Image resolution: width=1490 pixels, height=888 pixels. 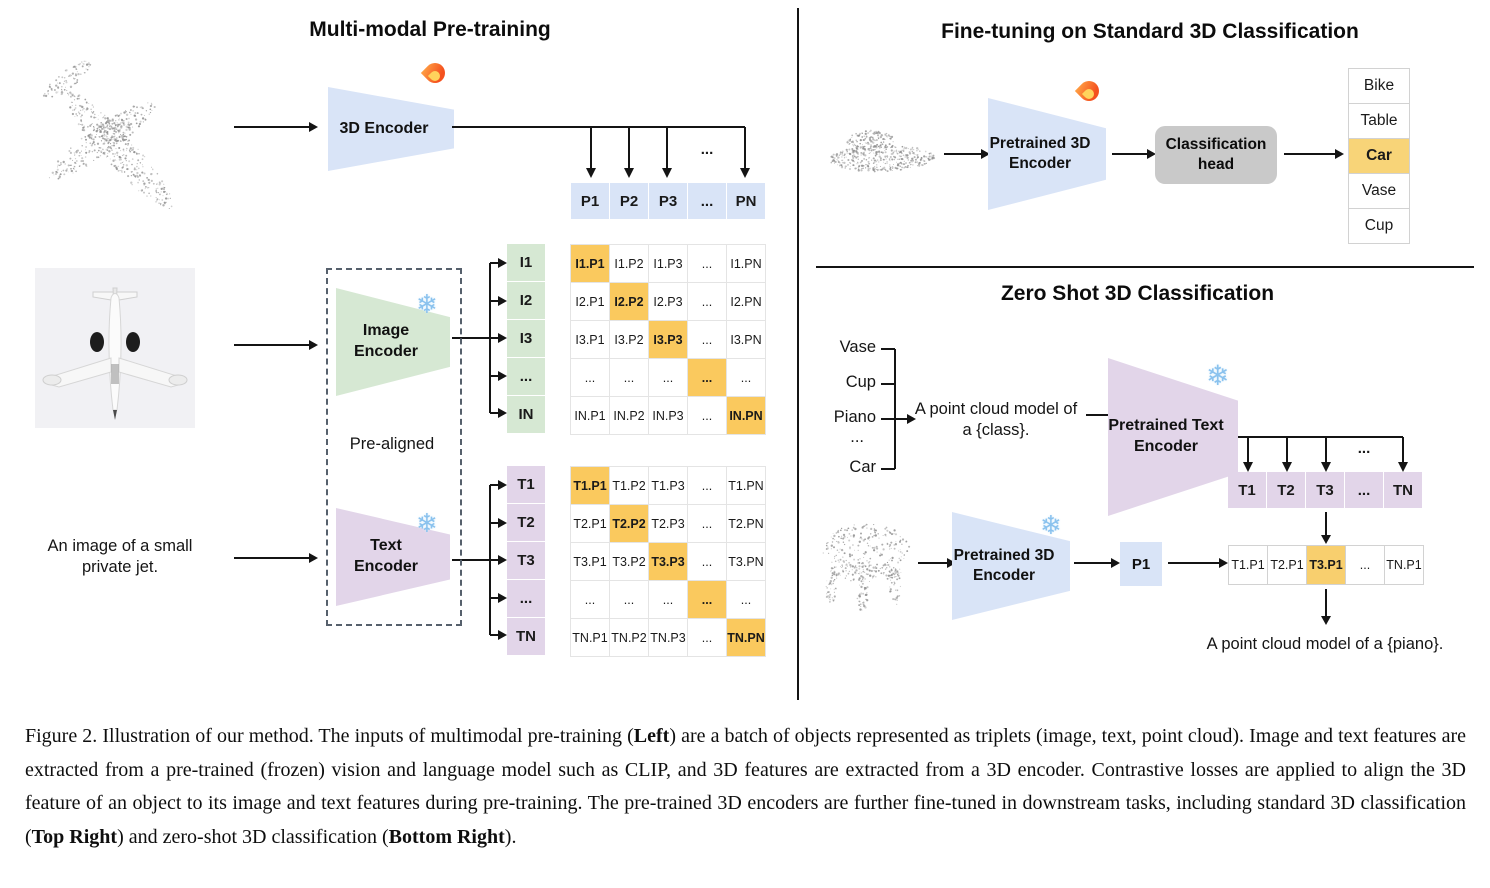 What do you see at coordinates (1137, 293) in the screenshot?
I see `zeroshot-title: Zero Shot 3D Classification` at bounding box center [1137, 293].